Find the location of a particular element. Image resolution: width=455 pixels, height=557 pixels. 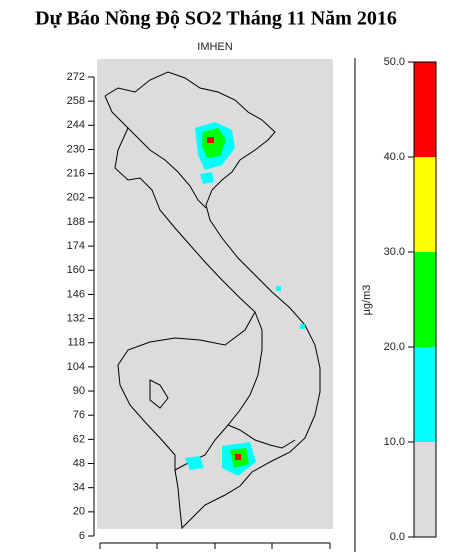

title: Dự Báo Nồng Độ SO2 Tháng 11 Năm 2016 is located at coordinates (216, 19).